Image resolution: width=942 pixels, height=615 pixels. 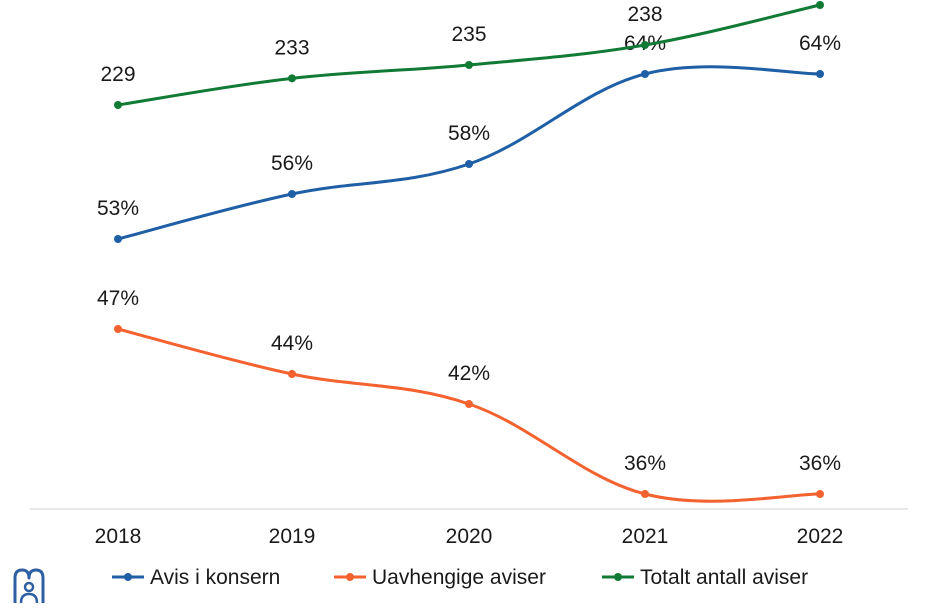 What do you see at coordinates (291, 47) in the screenshot?
I see `data-label: 233` at bounding box center [291, 47].